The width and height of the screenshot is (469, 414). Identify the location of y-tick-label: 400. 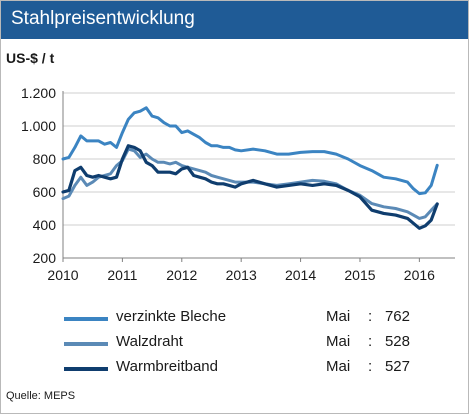
(45, 225).